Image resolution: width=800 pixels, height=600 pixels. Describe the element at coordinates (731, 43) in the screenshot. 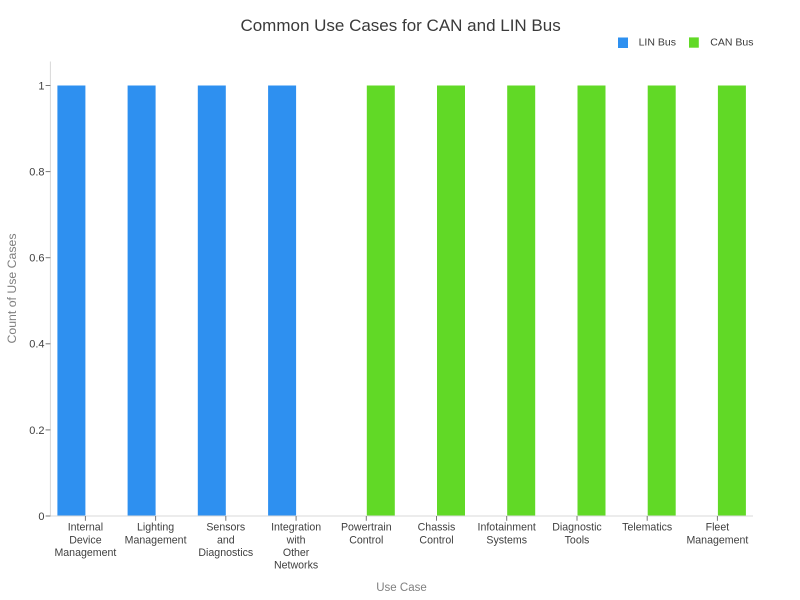

I see `svg-text: CAN Bus` at that location.